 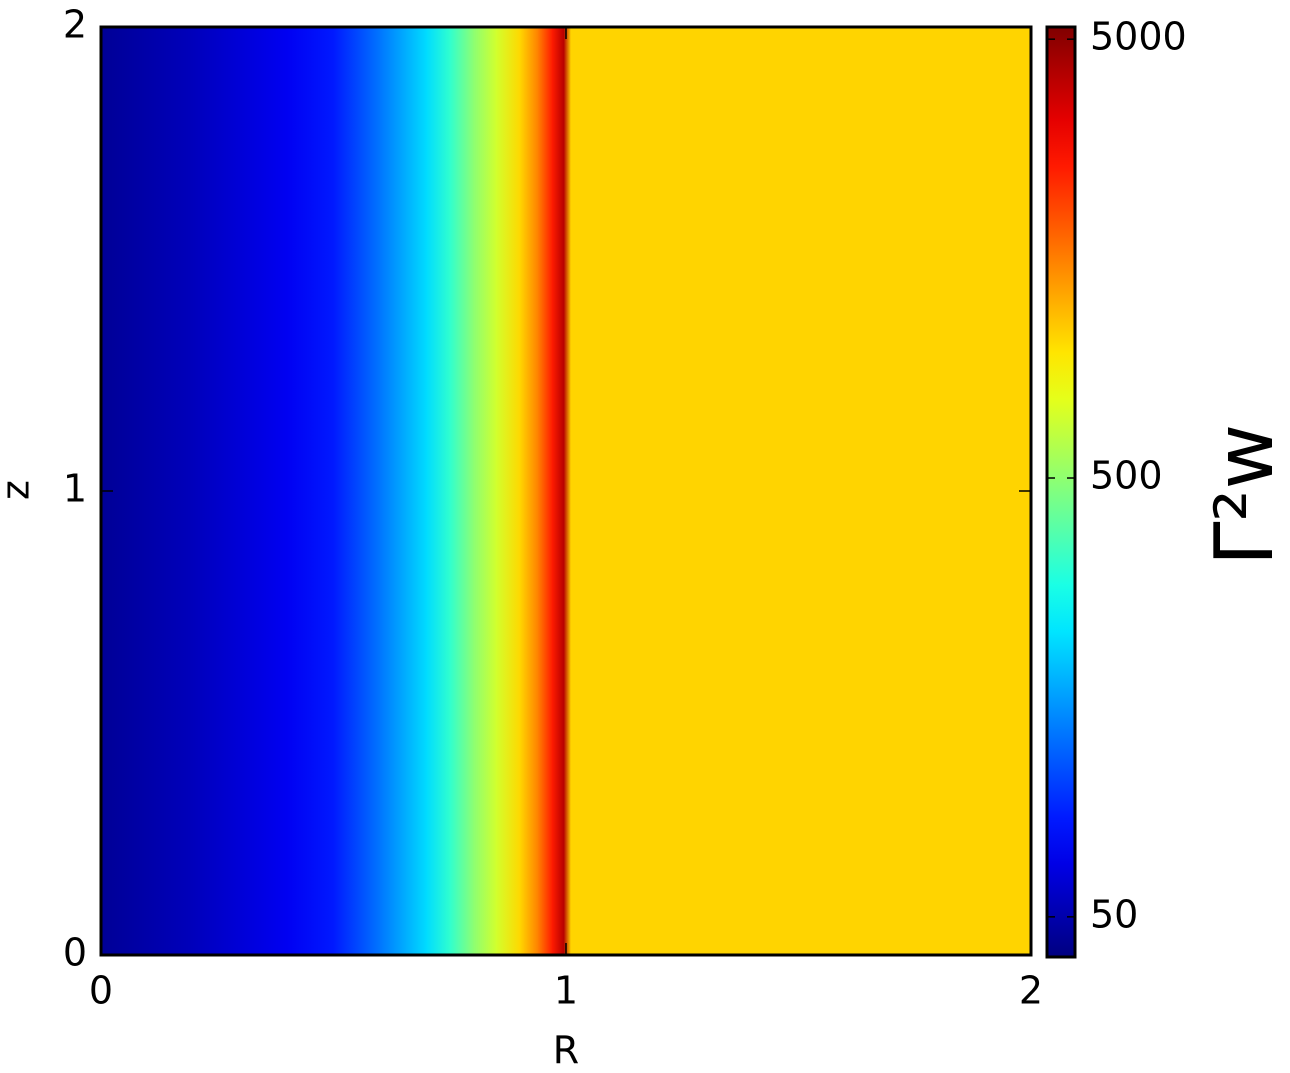 I want to click on y-axis-label: z, so click(x=19, y=490).